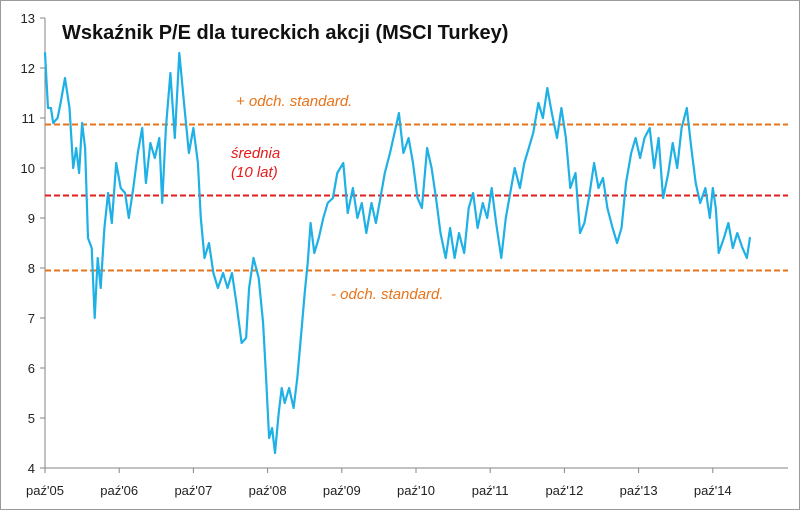 This screenshot has width=800, height=510. What do you see at coordinates (28, 68) in the screenshot?
I see `y-tick-label: 12` at bounding box center [28, 68].